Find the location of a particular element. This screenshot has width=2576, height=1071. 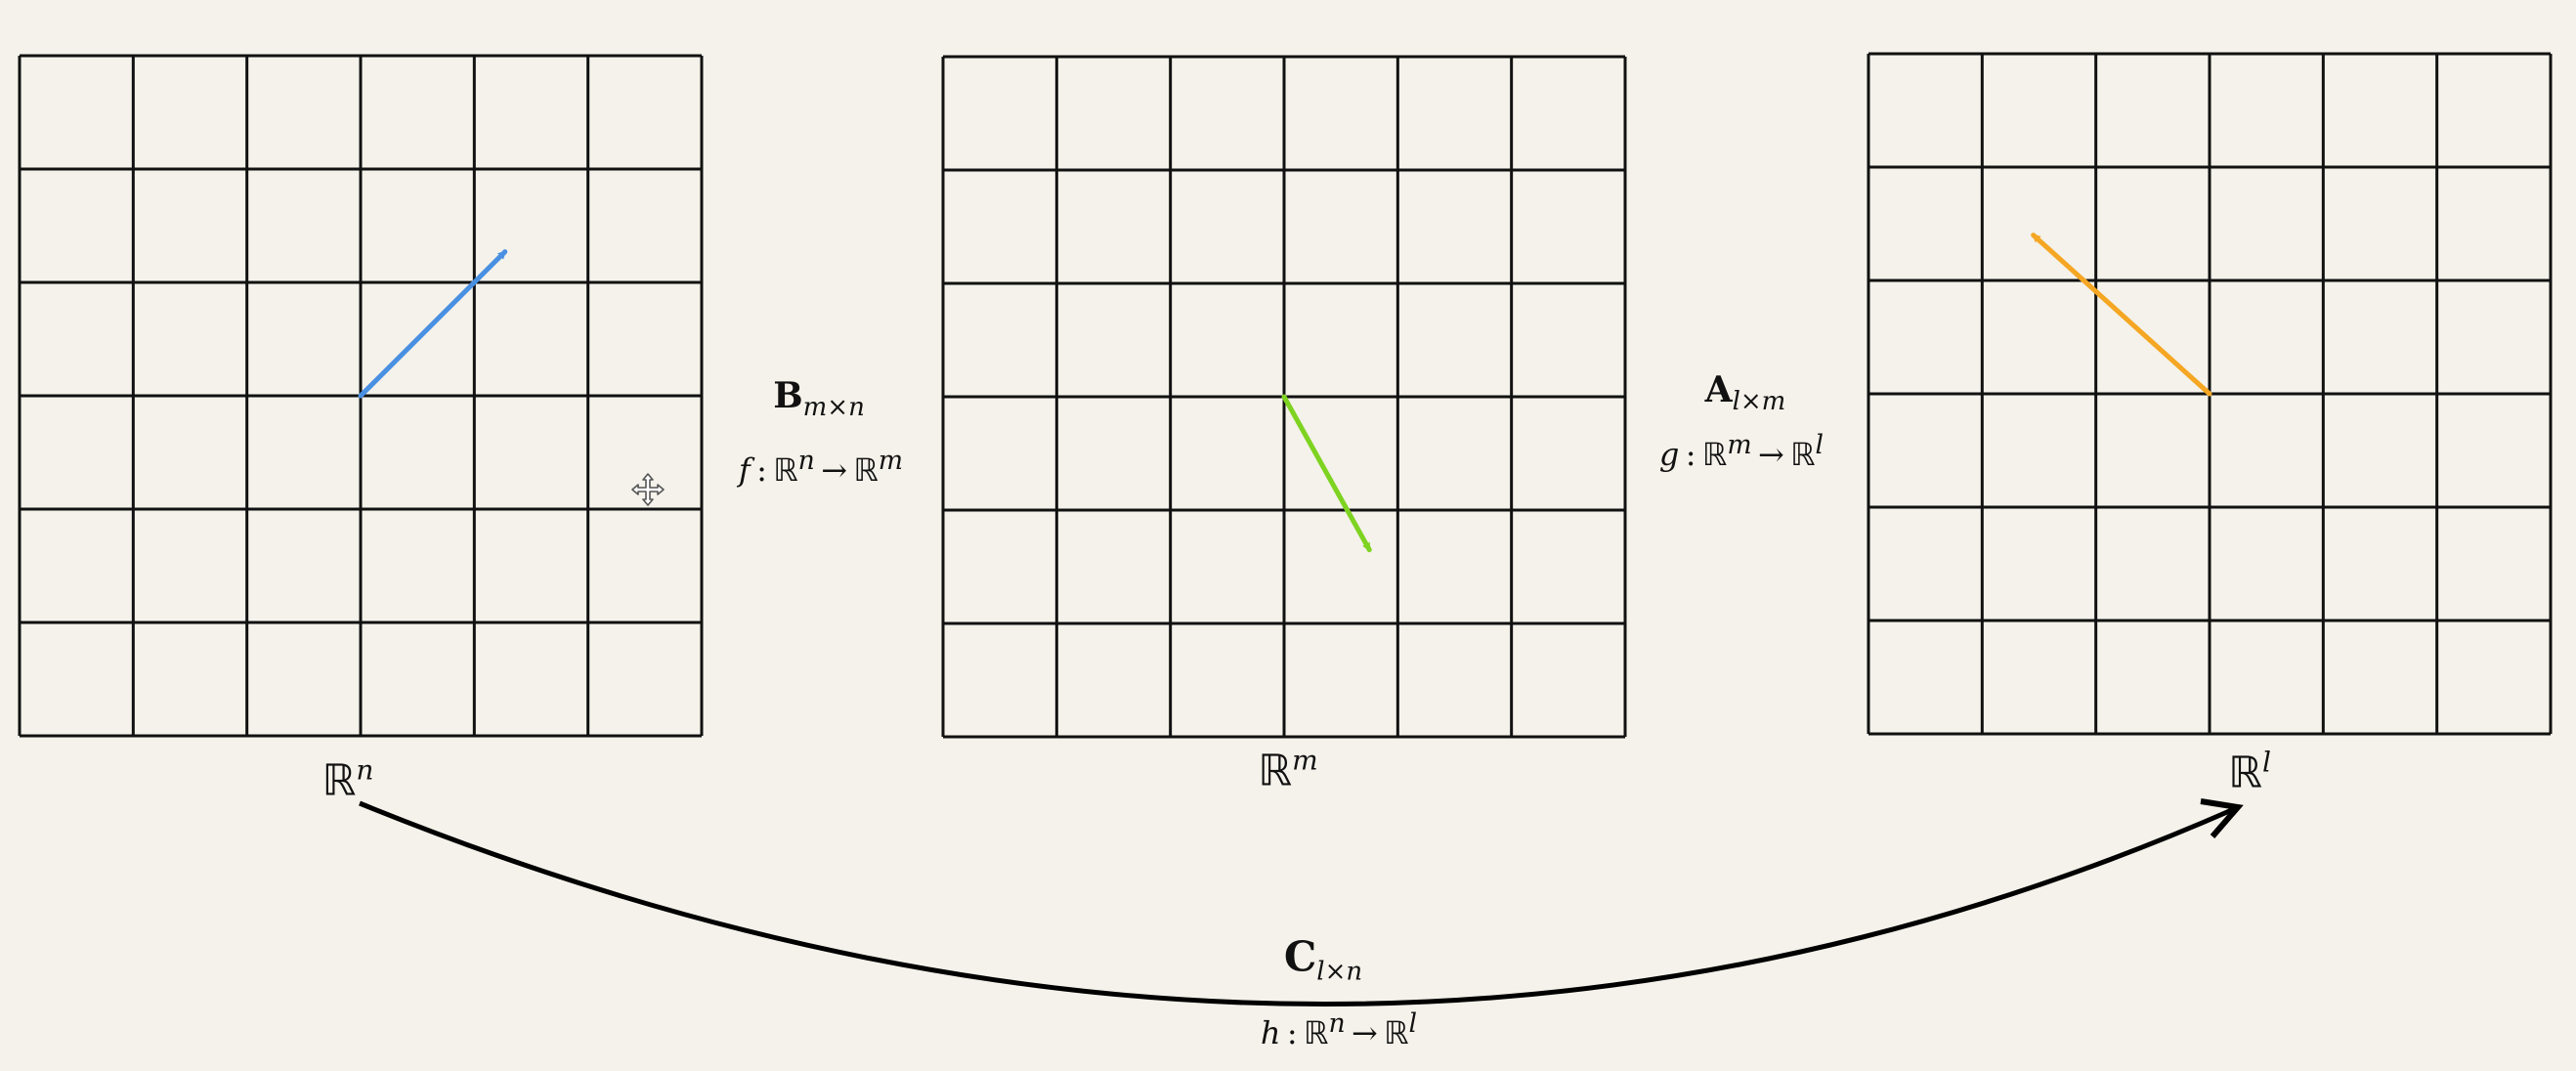

matrix-label-c: Cl×n is located at coordinates (1323, 959).